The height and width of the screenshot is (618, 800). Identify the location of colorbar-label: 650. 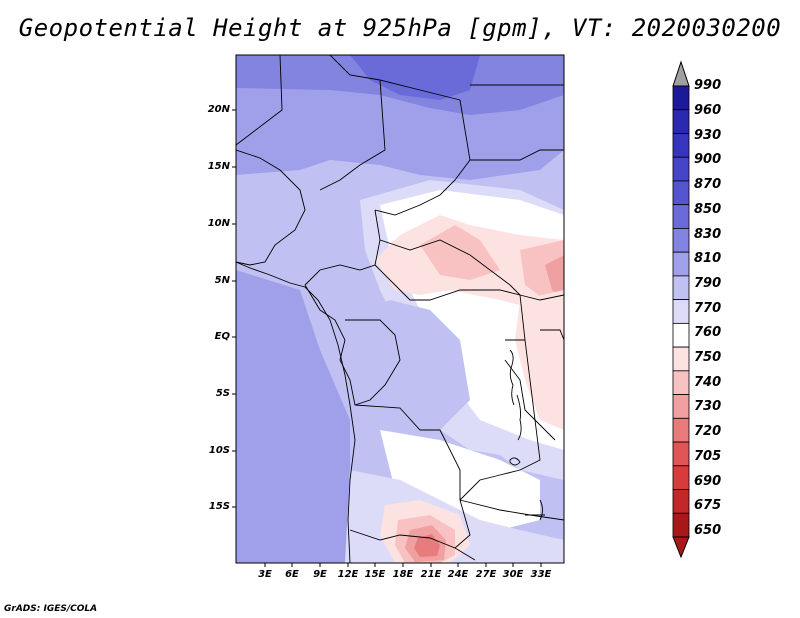
(708, 530).